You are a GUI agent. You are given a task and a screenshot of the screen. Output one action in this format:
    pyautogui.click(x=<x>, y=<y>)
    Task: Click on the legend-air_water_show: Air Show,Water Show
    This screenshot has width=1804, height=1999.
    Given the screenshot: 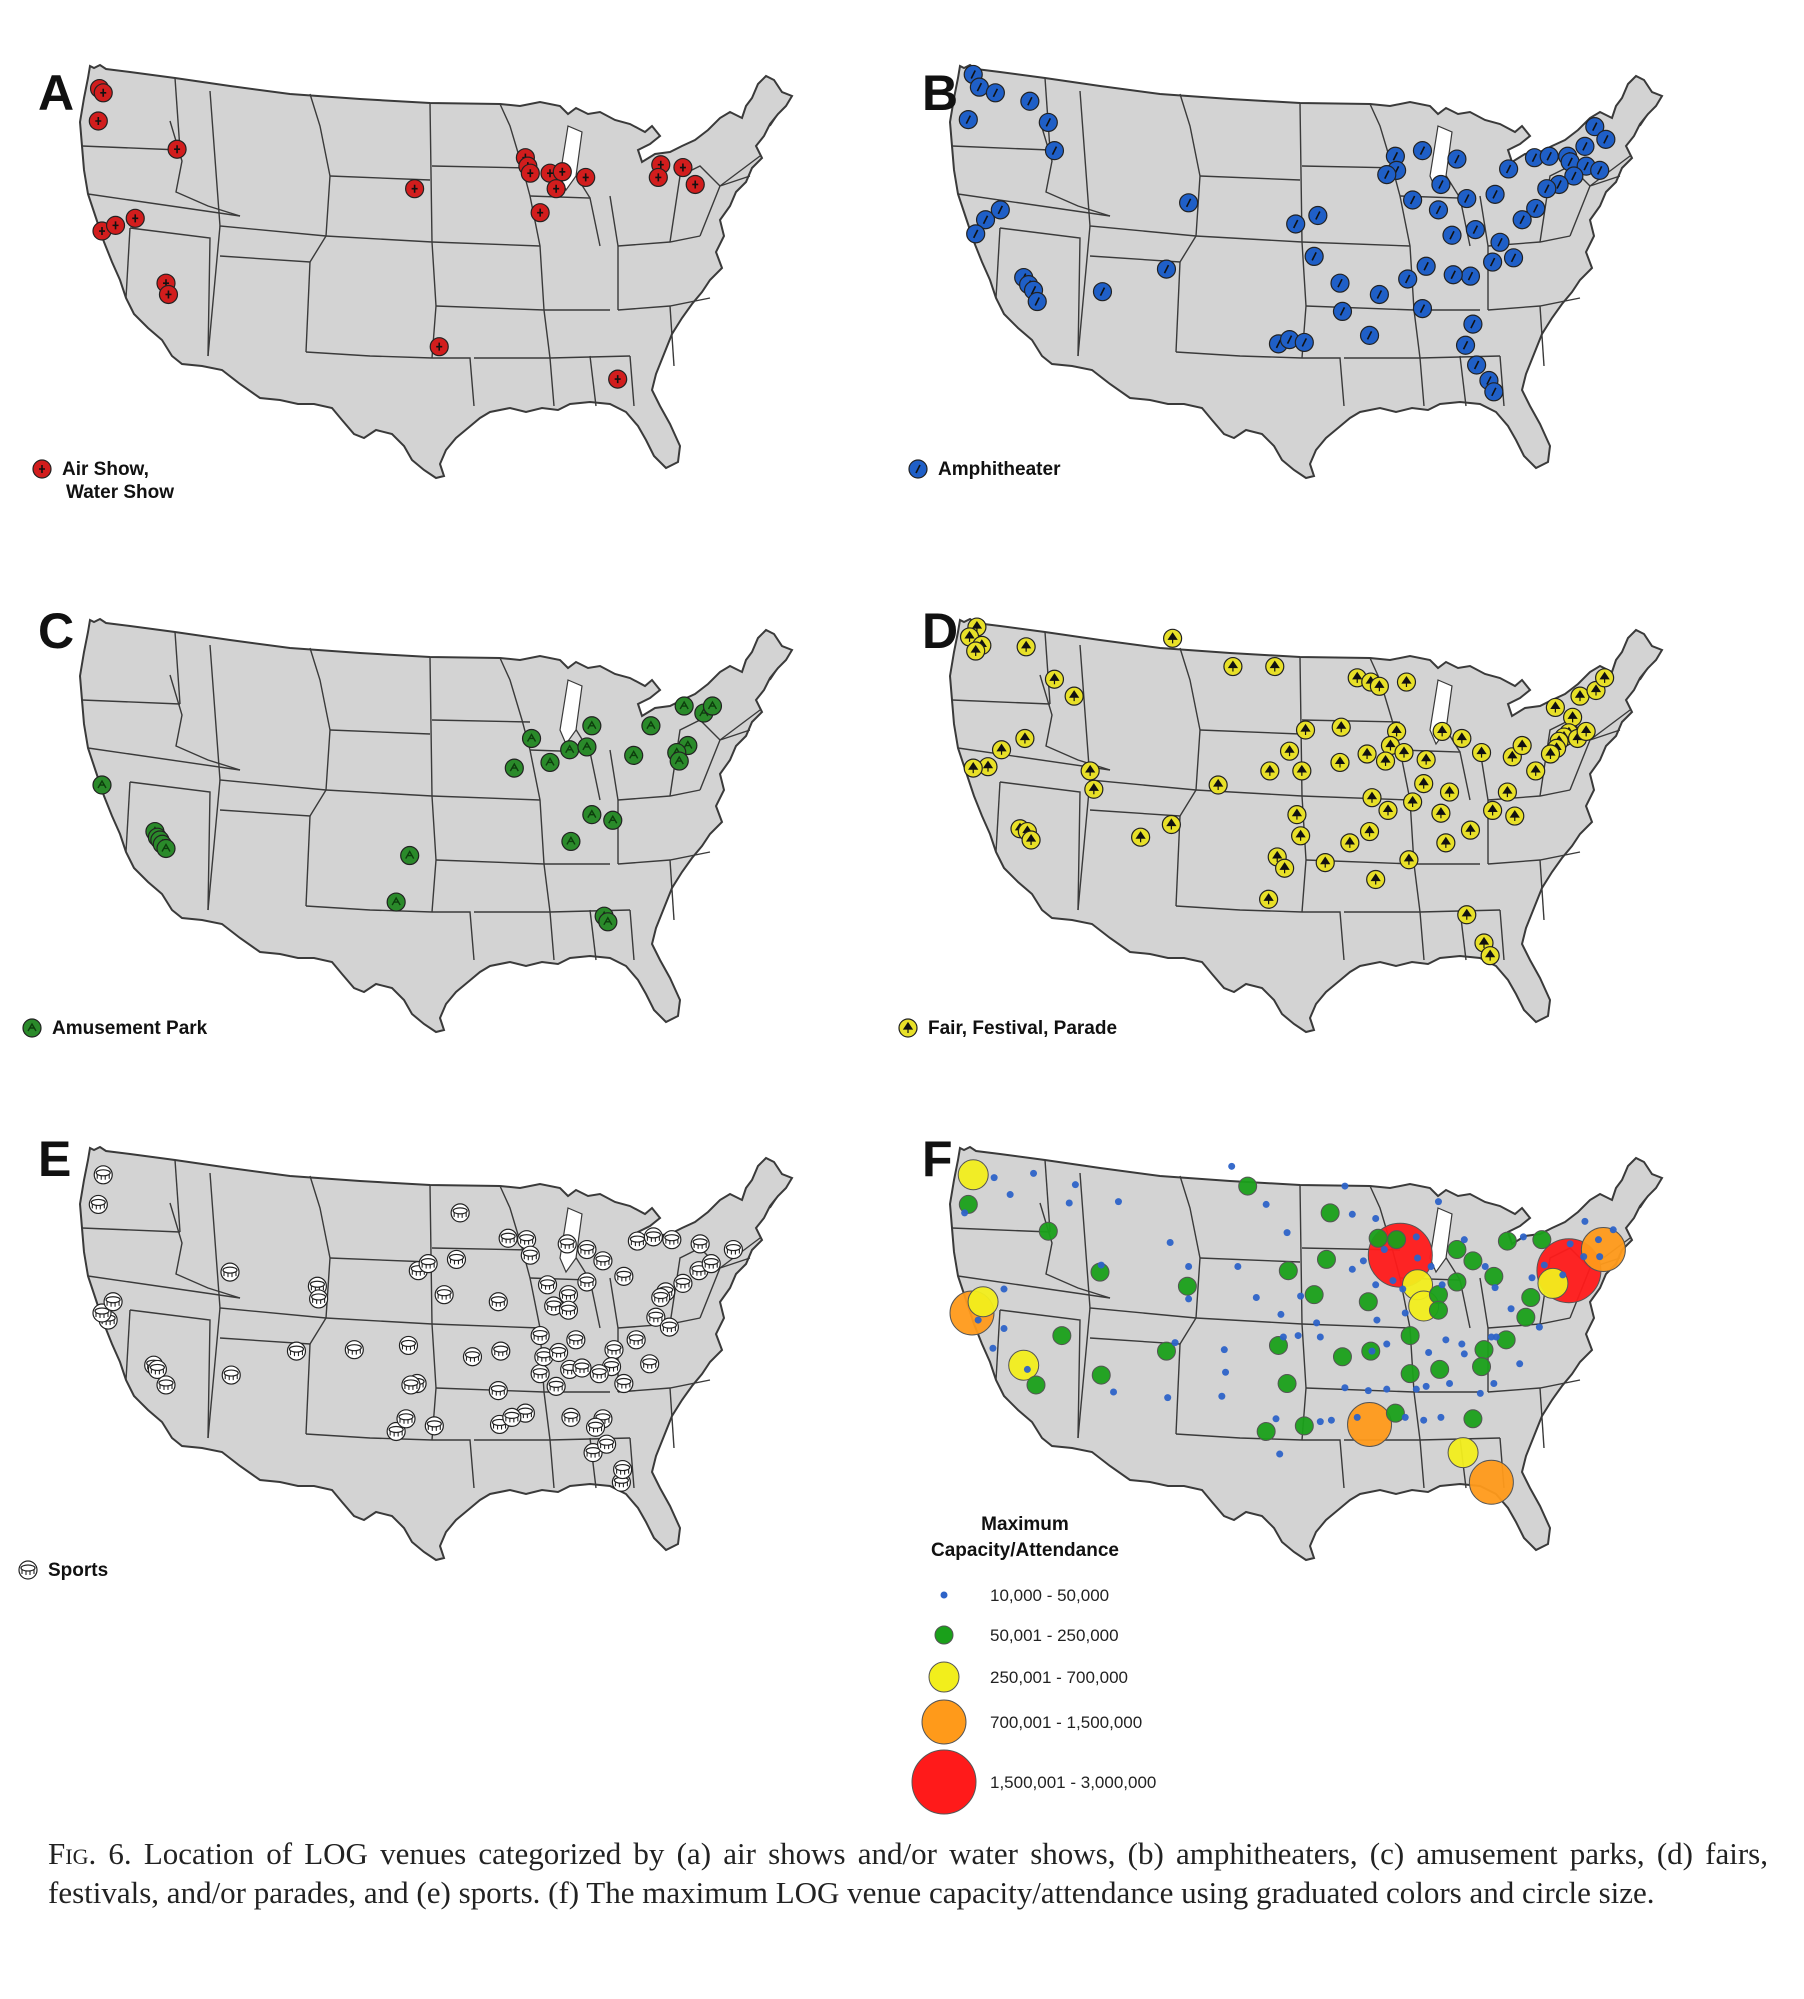 What is the action you would take?
    pyautogui.click(x=103, y=481)
    